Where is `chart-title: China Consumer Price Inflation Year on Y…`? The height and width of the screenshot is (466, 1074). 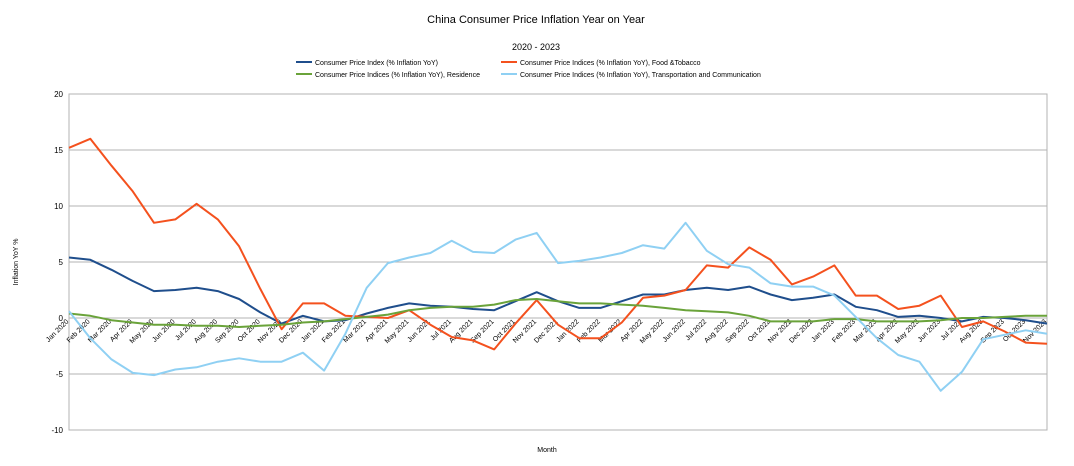 chart-title: China Consumer Price Inflation Year on Y… is located at coordinates (536, 20).